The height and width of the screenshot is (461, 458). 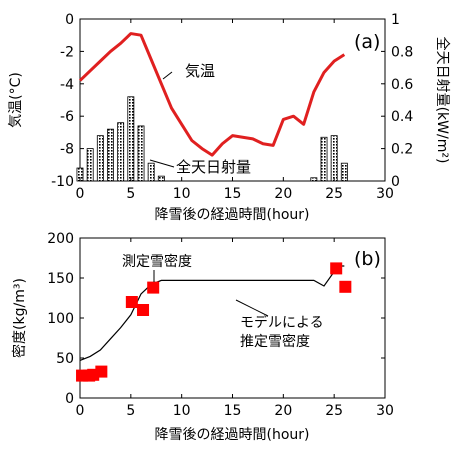 What do you see at coordinates (395, 20) in the screenshot?
I see `y-tick-label-right: 1` at bounding box center [395, 20].